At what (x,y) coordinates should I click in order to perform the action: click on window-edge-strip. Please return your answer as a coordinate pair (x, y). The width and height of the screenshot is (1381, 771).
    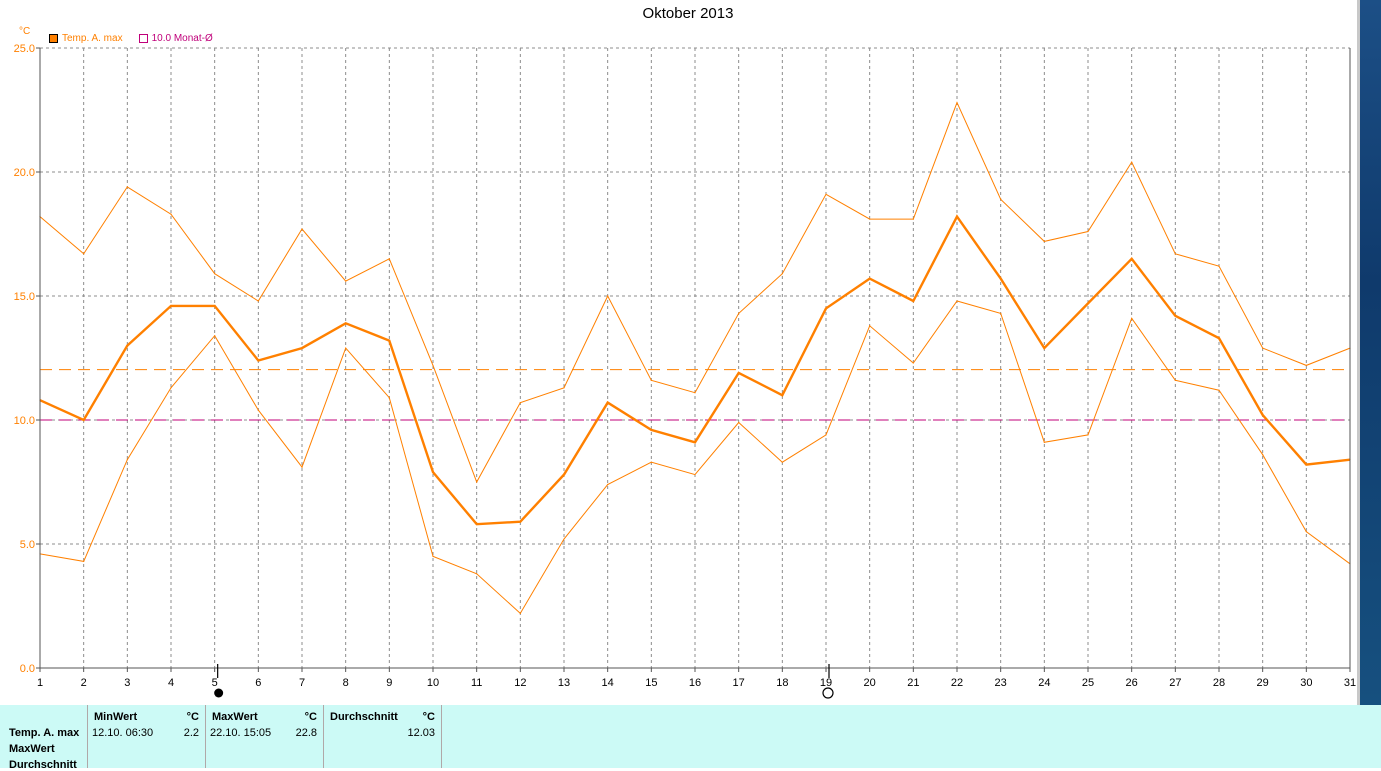
    Looking at the image, I should click on (1369, 352).